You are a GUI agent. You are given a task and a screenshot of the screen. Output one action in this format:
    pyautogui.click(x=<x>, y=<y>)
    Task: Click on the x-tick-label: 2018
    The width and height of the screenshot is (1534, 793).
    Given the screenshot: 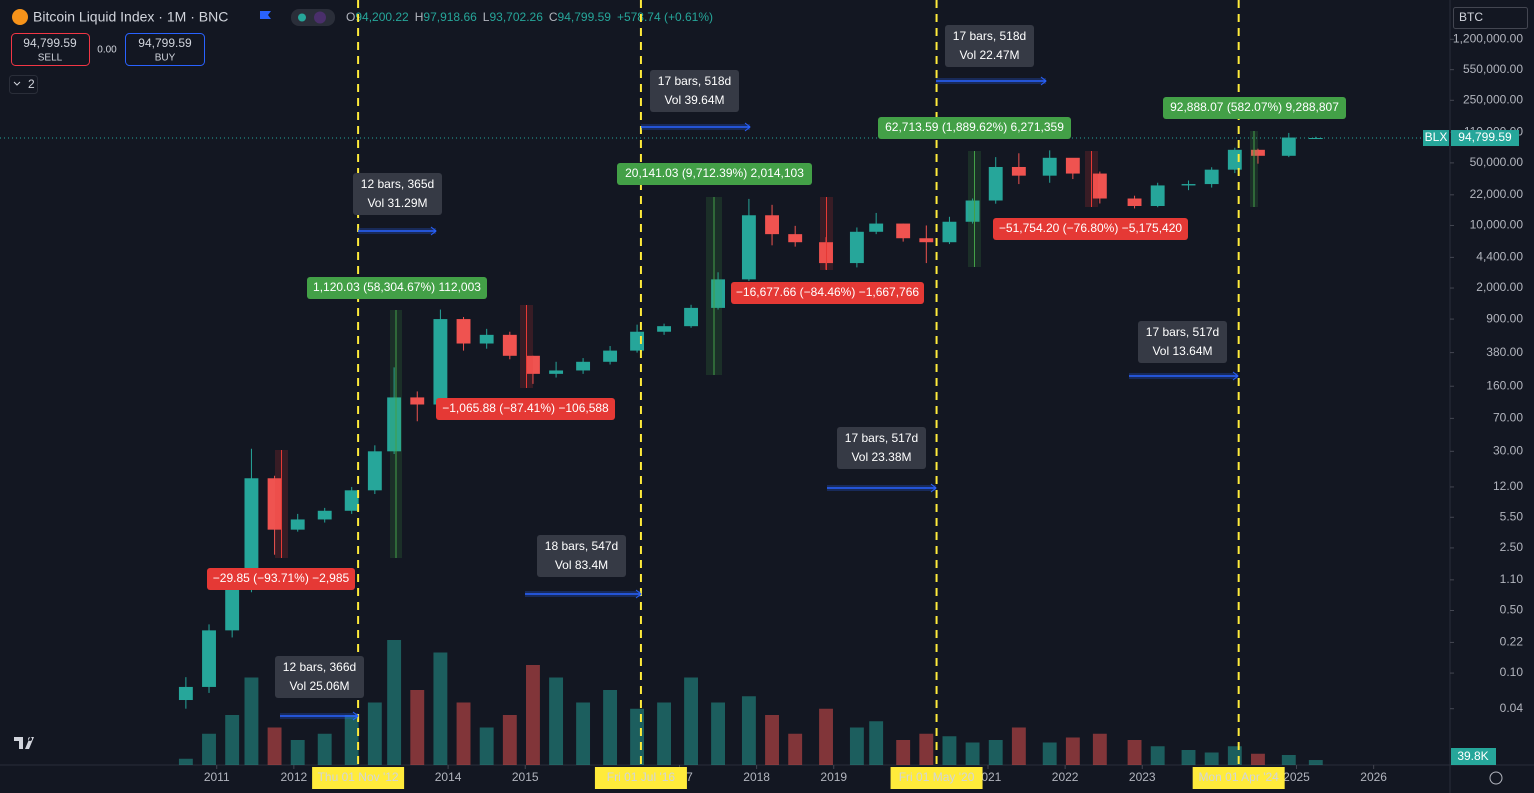 What is the action you would take?
    pyautogui.click(x=756, y=777)
    